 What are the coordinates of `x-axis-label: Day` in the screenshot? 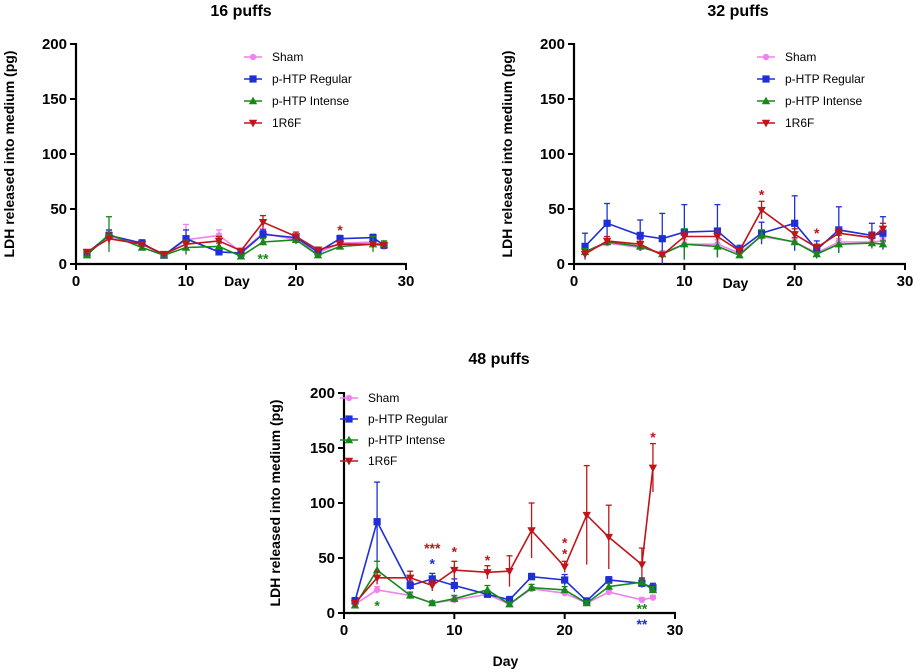 It's located at (736, 283).